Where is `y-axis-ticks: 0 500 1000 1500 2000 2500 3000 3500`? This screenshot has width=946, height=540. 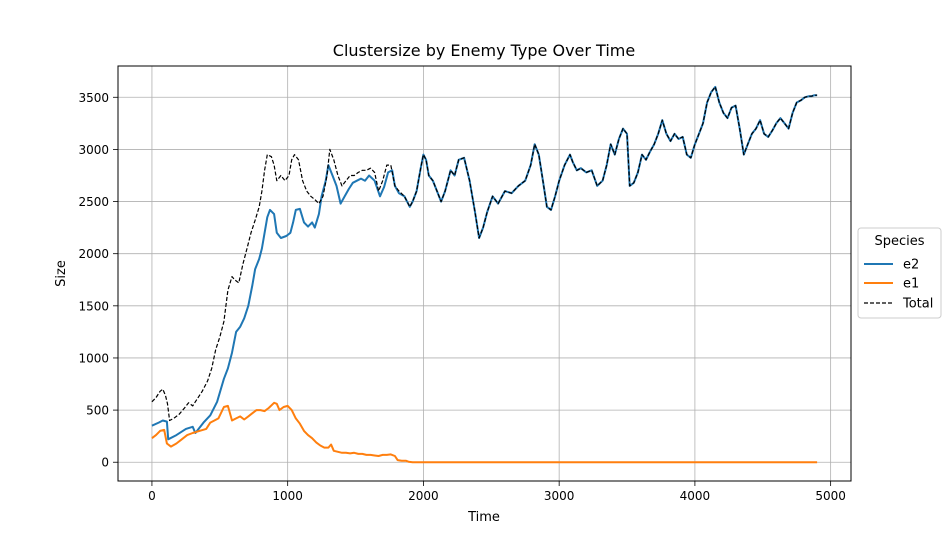
y-axis-ticks: 0 500 1000 1500 2000 2500 3000 3500 is located at coordinates (98, 280).